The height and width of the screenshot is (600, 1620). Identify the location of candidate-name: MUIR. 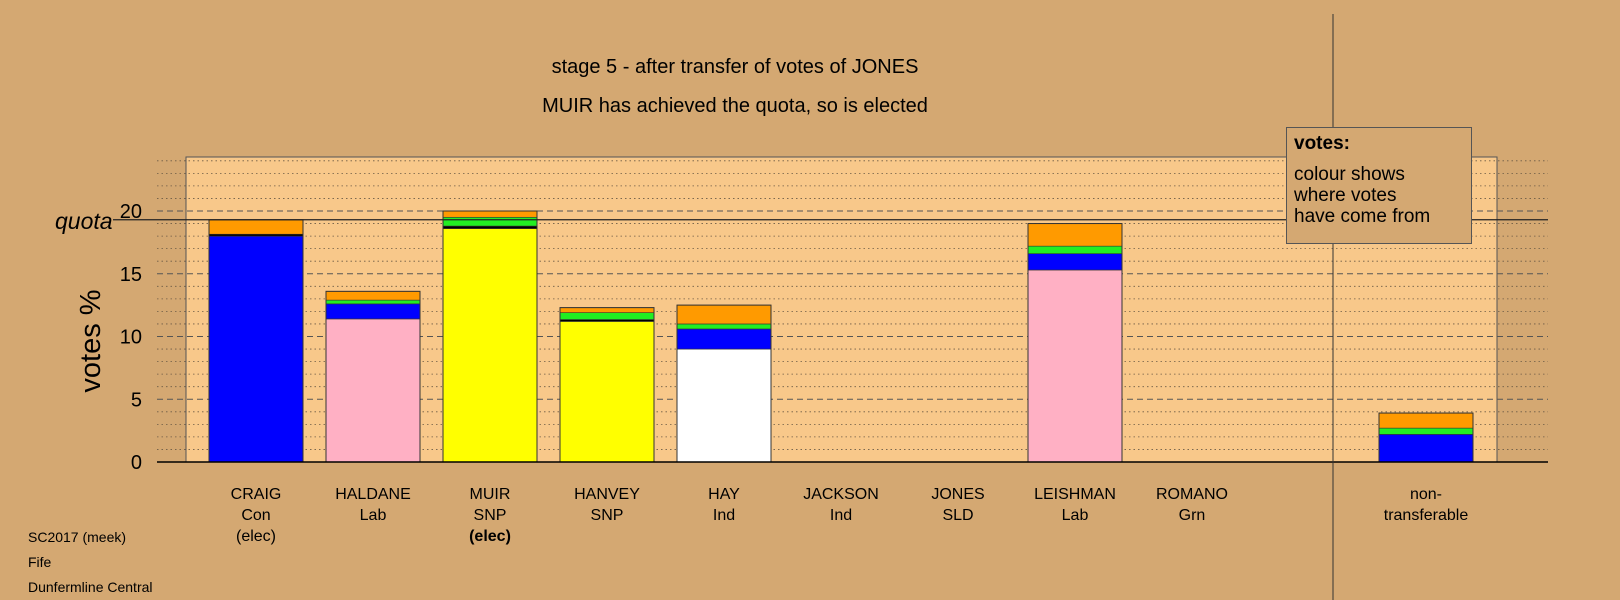
(490, 494).